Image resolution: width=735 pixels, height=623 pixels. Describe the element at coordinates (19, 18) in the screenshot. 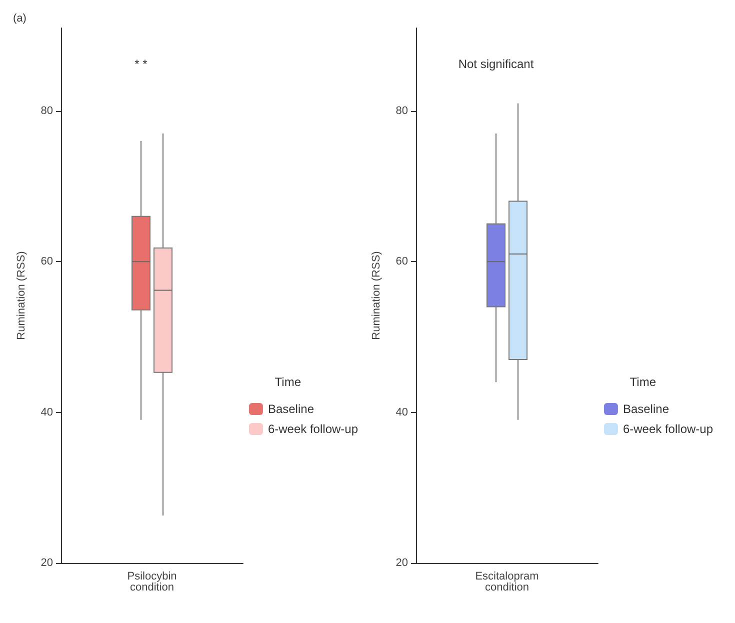

I see `text: (a)` at that location.